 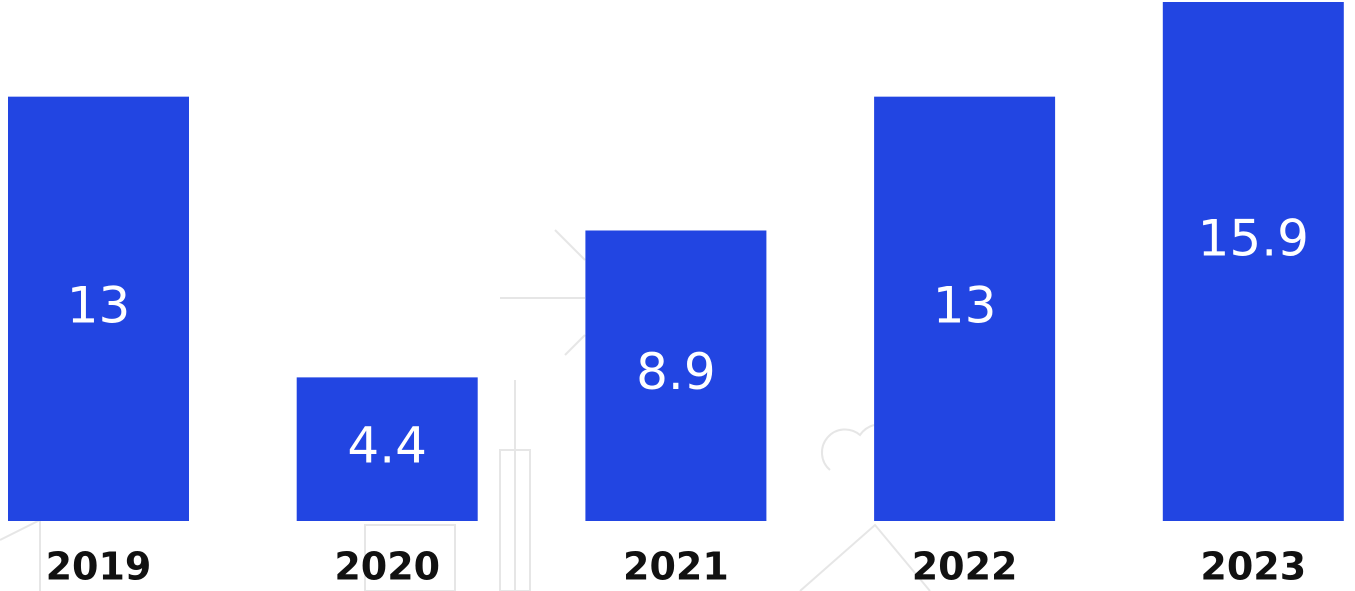 What do you see at coordinates (1253, 239) in the screenshot?
I see `value-label: 15.9` at bounding box center [1253, 239].